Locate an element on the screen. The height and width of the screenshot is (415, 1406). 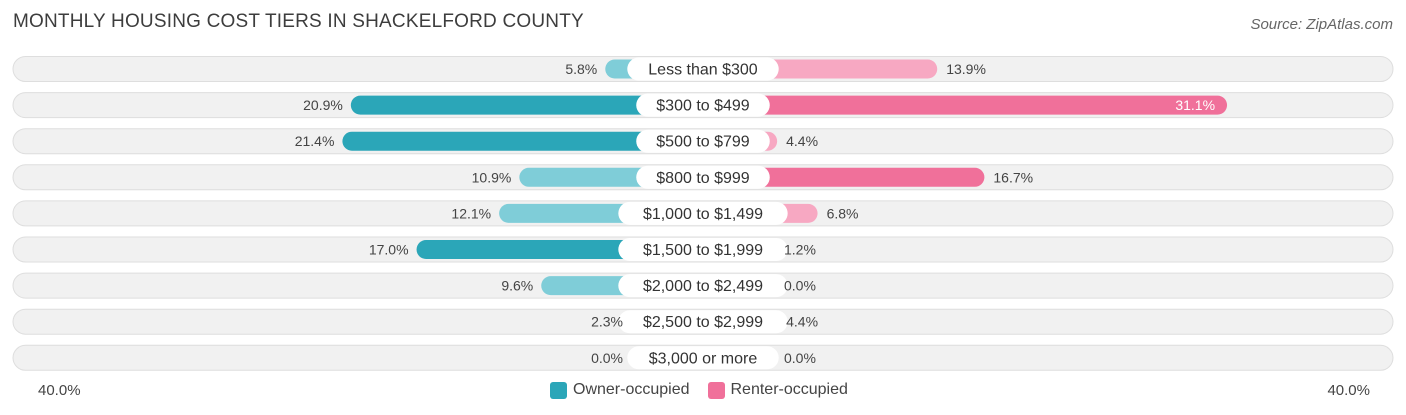
axis-left-label: 40.0% is located at coordinates (59, 390).